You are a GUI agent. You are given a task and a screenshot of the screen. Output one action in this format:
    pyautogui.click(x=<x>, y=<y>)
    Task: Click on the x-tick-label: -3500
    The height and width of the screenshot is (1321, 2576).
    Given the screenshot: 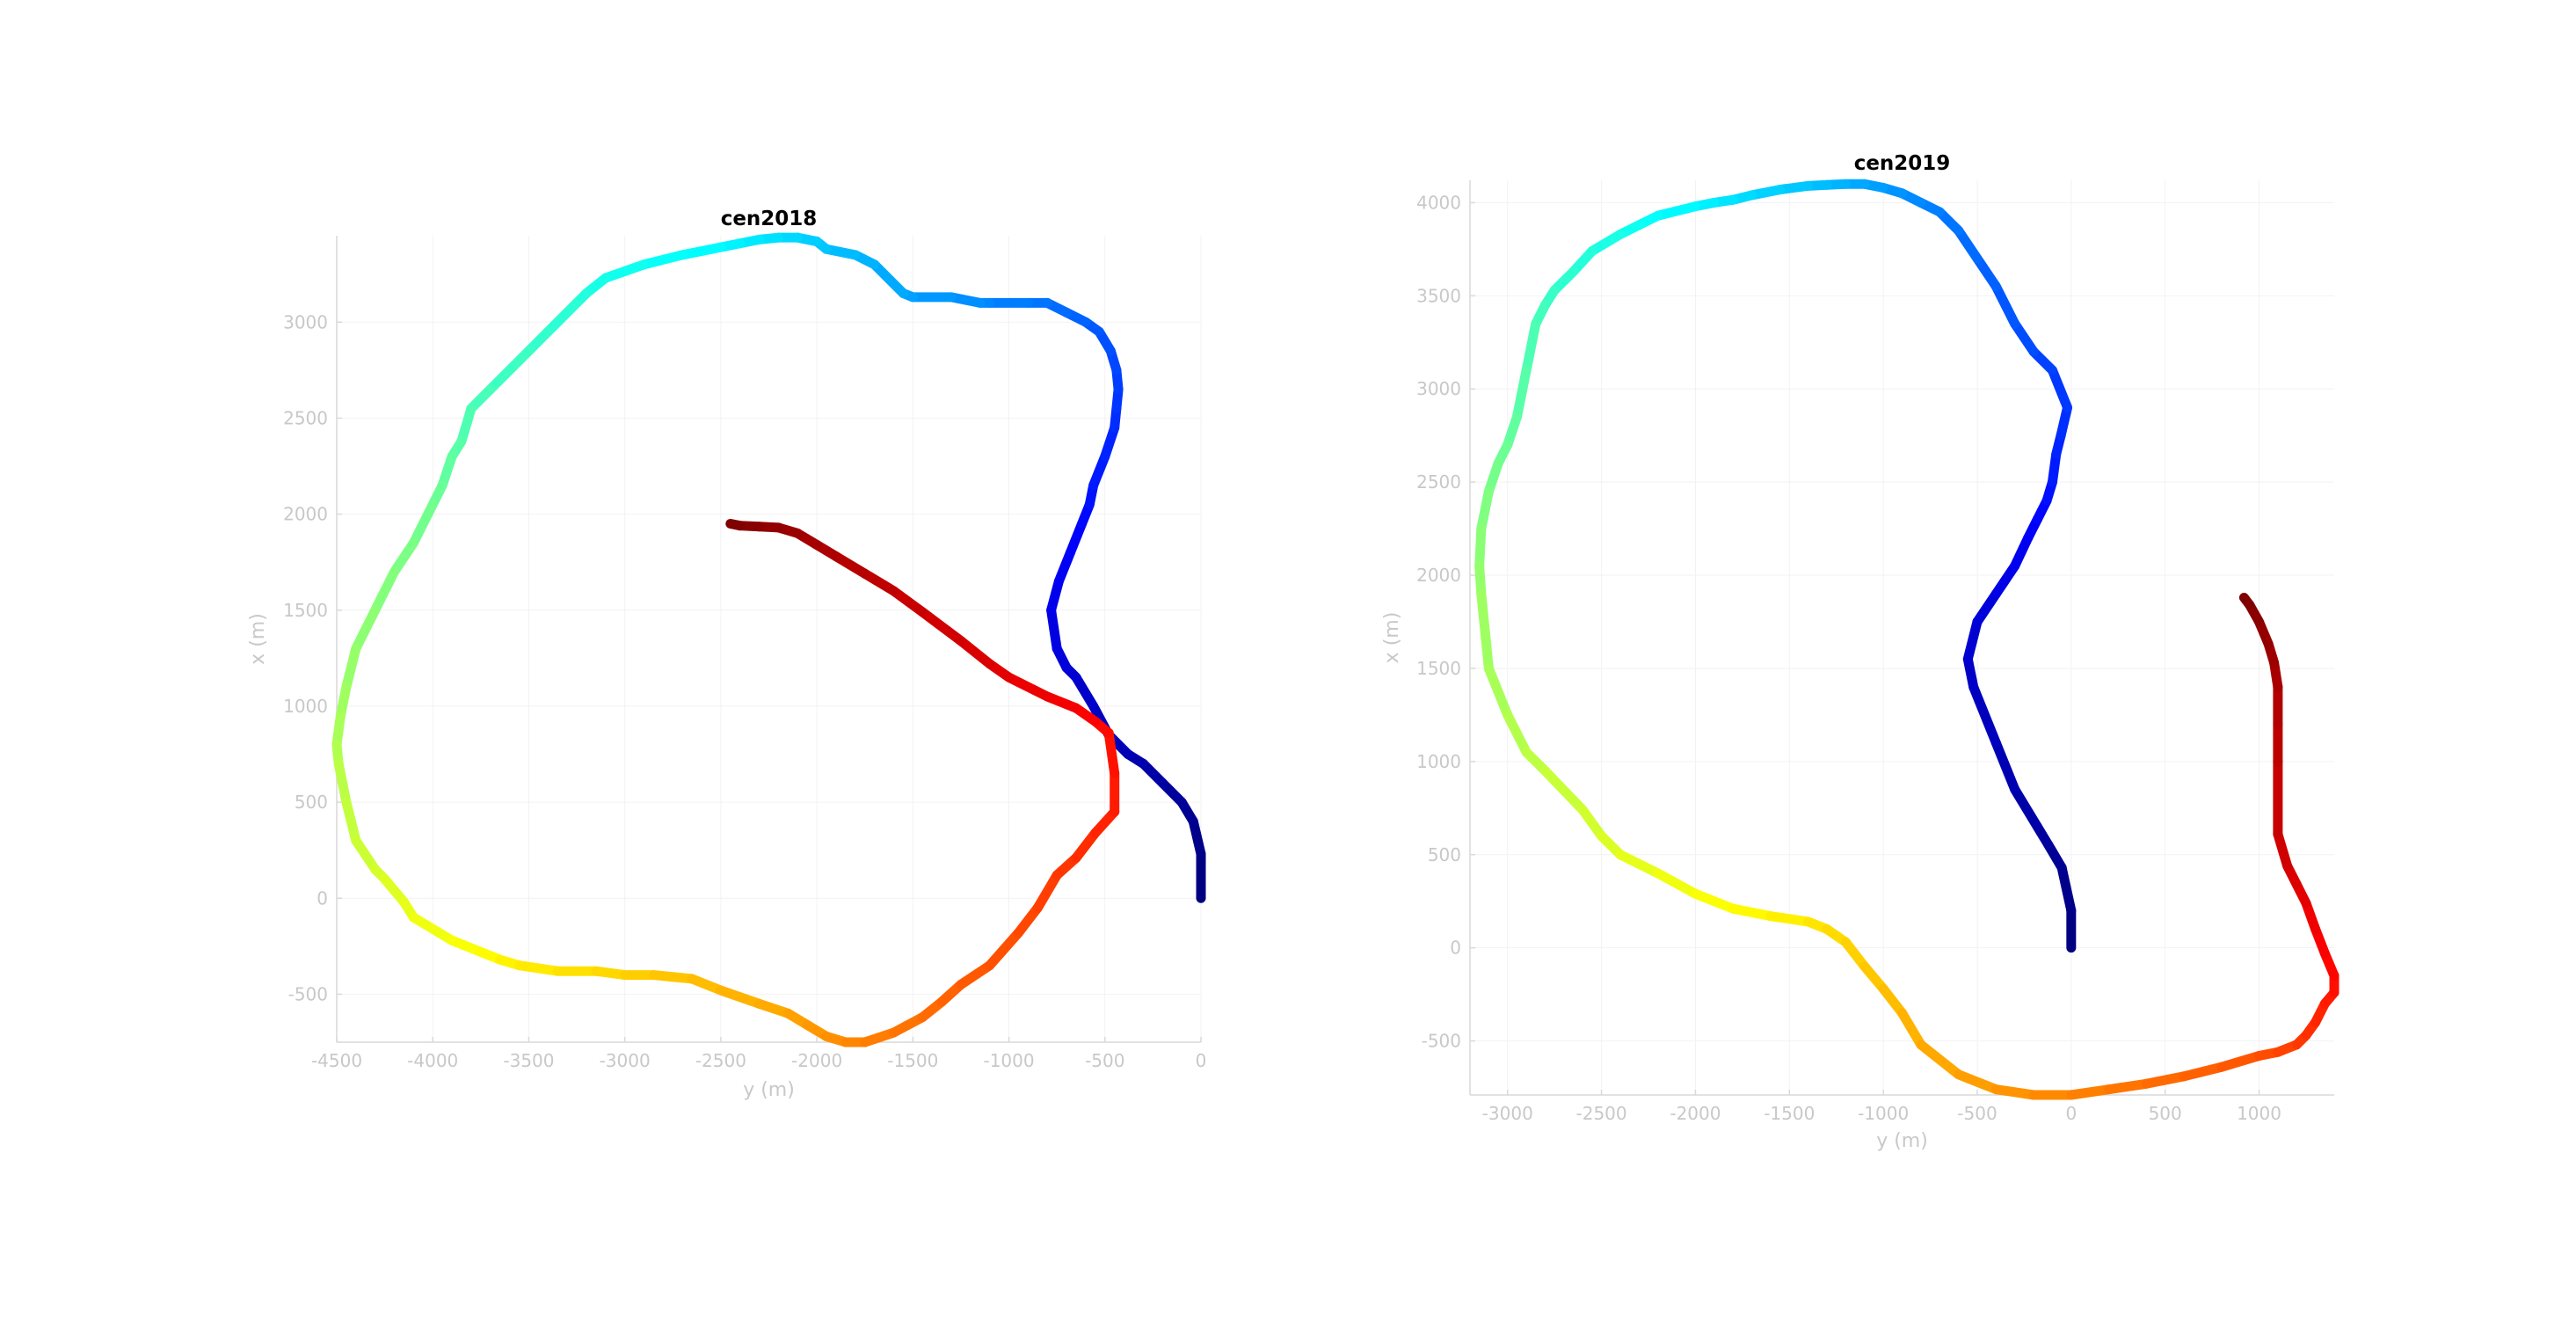 What is the action you would take?
    pyautogui.click(x=528, y=1060)
    